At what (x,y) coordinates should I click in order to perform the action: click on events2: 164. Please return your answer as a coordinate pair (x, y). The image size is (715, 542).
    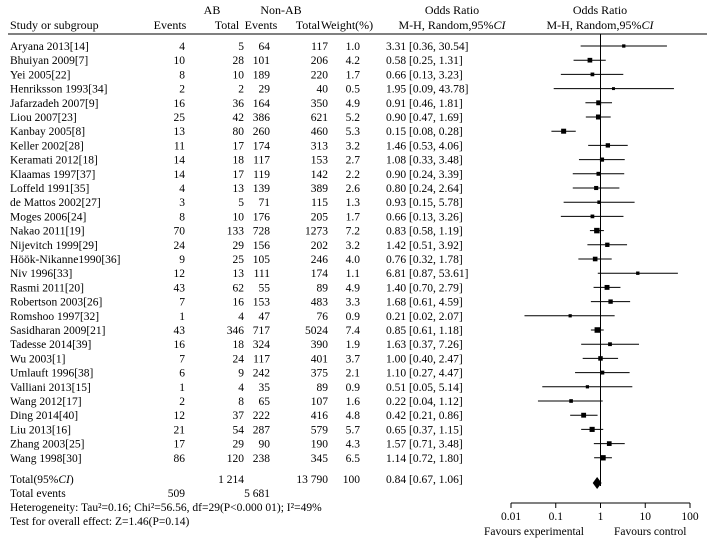
    Looking at the image, I should click on (262, 104).